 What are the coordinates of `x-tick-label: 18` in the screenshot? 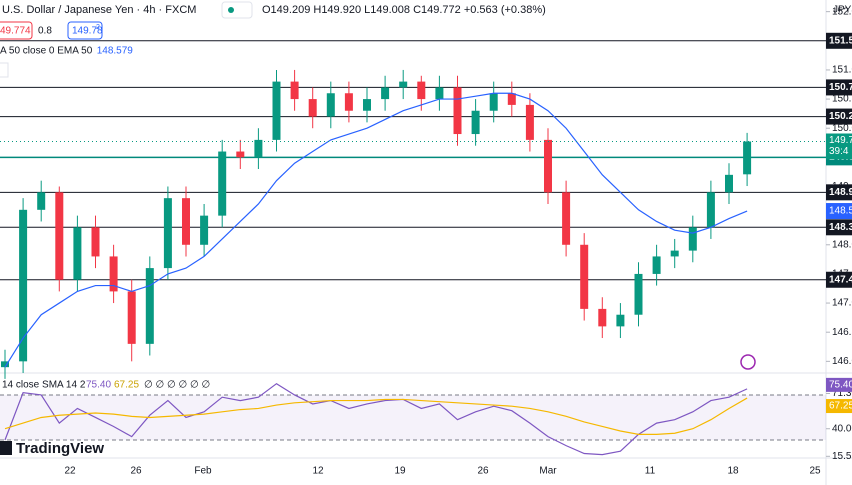 It's located at (733, 471).